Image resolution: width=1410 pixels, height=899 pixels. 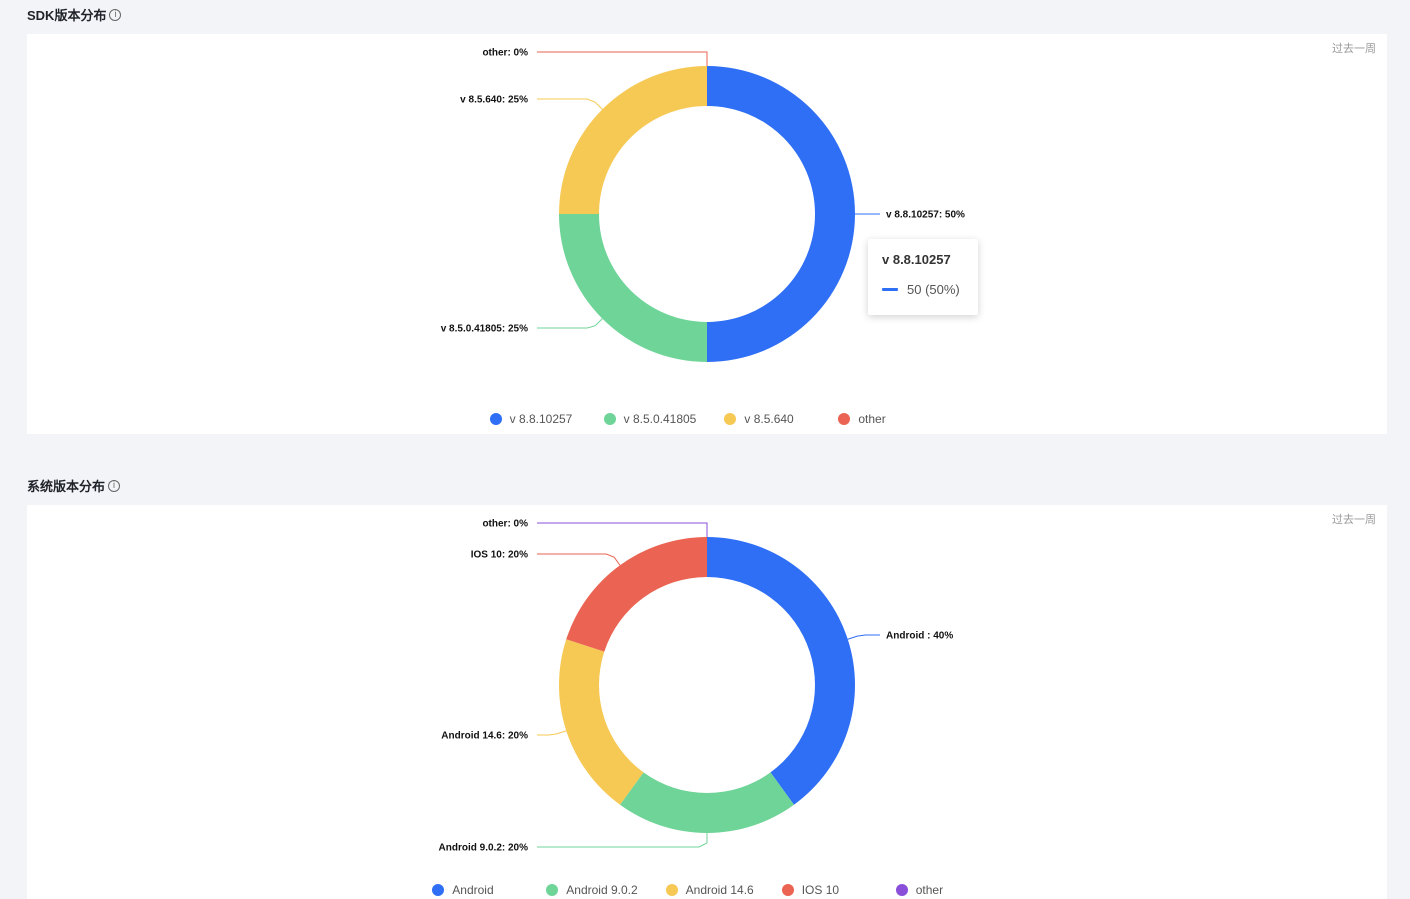 What do you see at coordinates (933, 289) in the screenshot?
I see `tooltip-value: 50 (50%)` at bounding box center [933, 289].